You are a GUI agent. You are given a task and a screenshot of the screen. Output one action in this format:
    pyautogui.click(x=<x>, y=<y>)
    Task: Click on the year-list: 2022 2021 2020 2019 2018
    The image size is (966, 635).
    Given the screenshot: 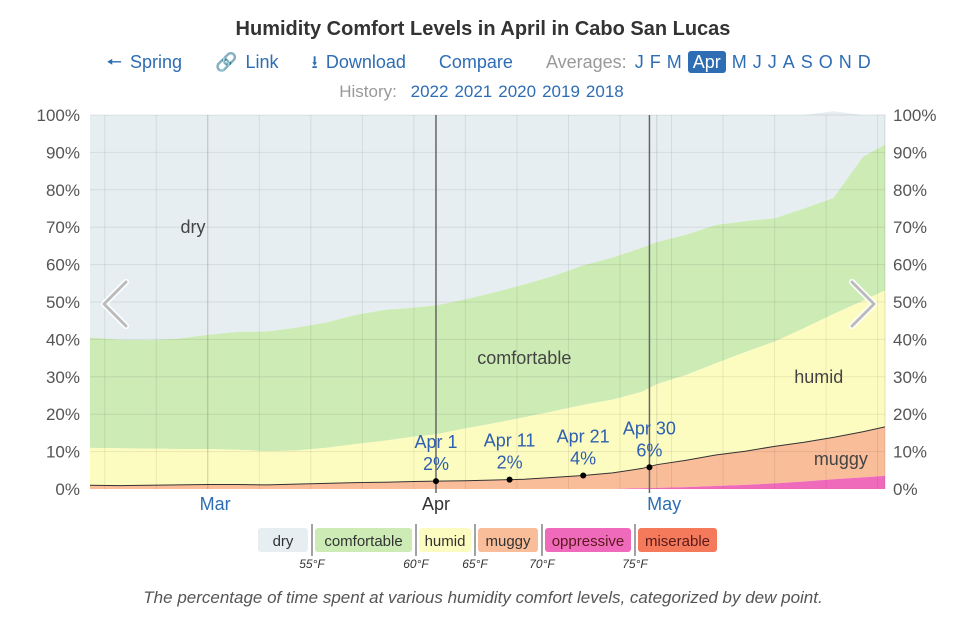 What is the action you would take?
    pyautogui.click(x=517, y=91)
    